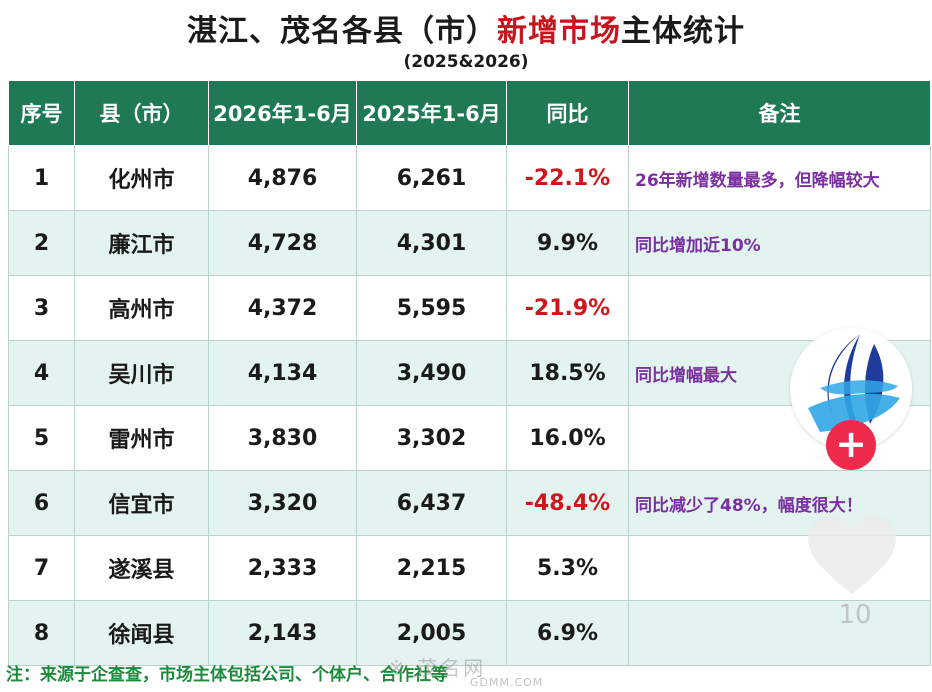 The width and height of the screenshot is (932, 692). Describe the element at coordinates (41, 503) in the screenshot. I see `cell-no: 6` at that location.